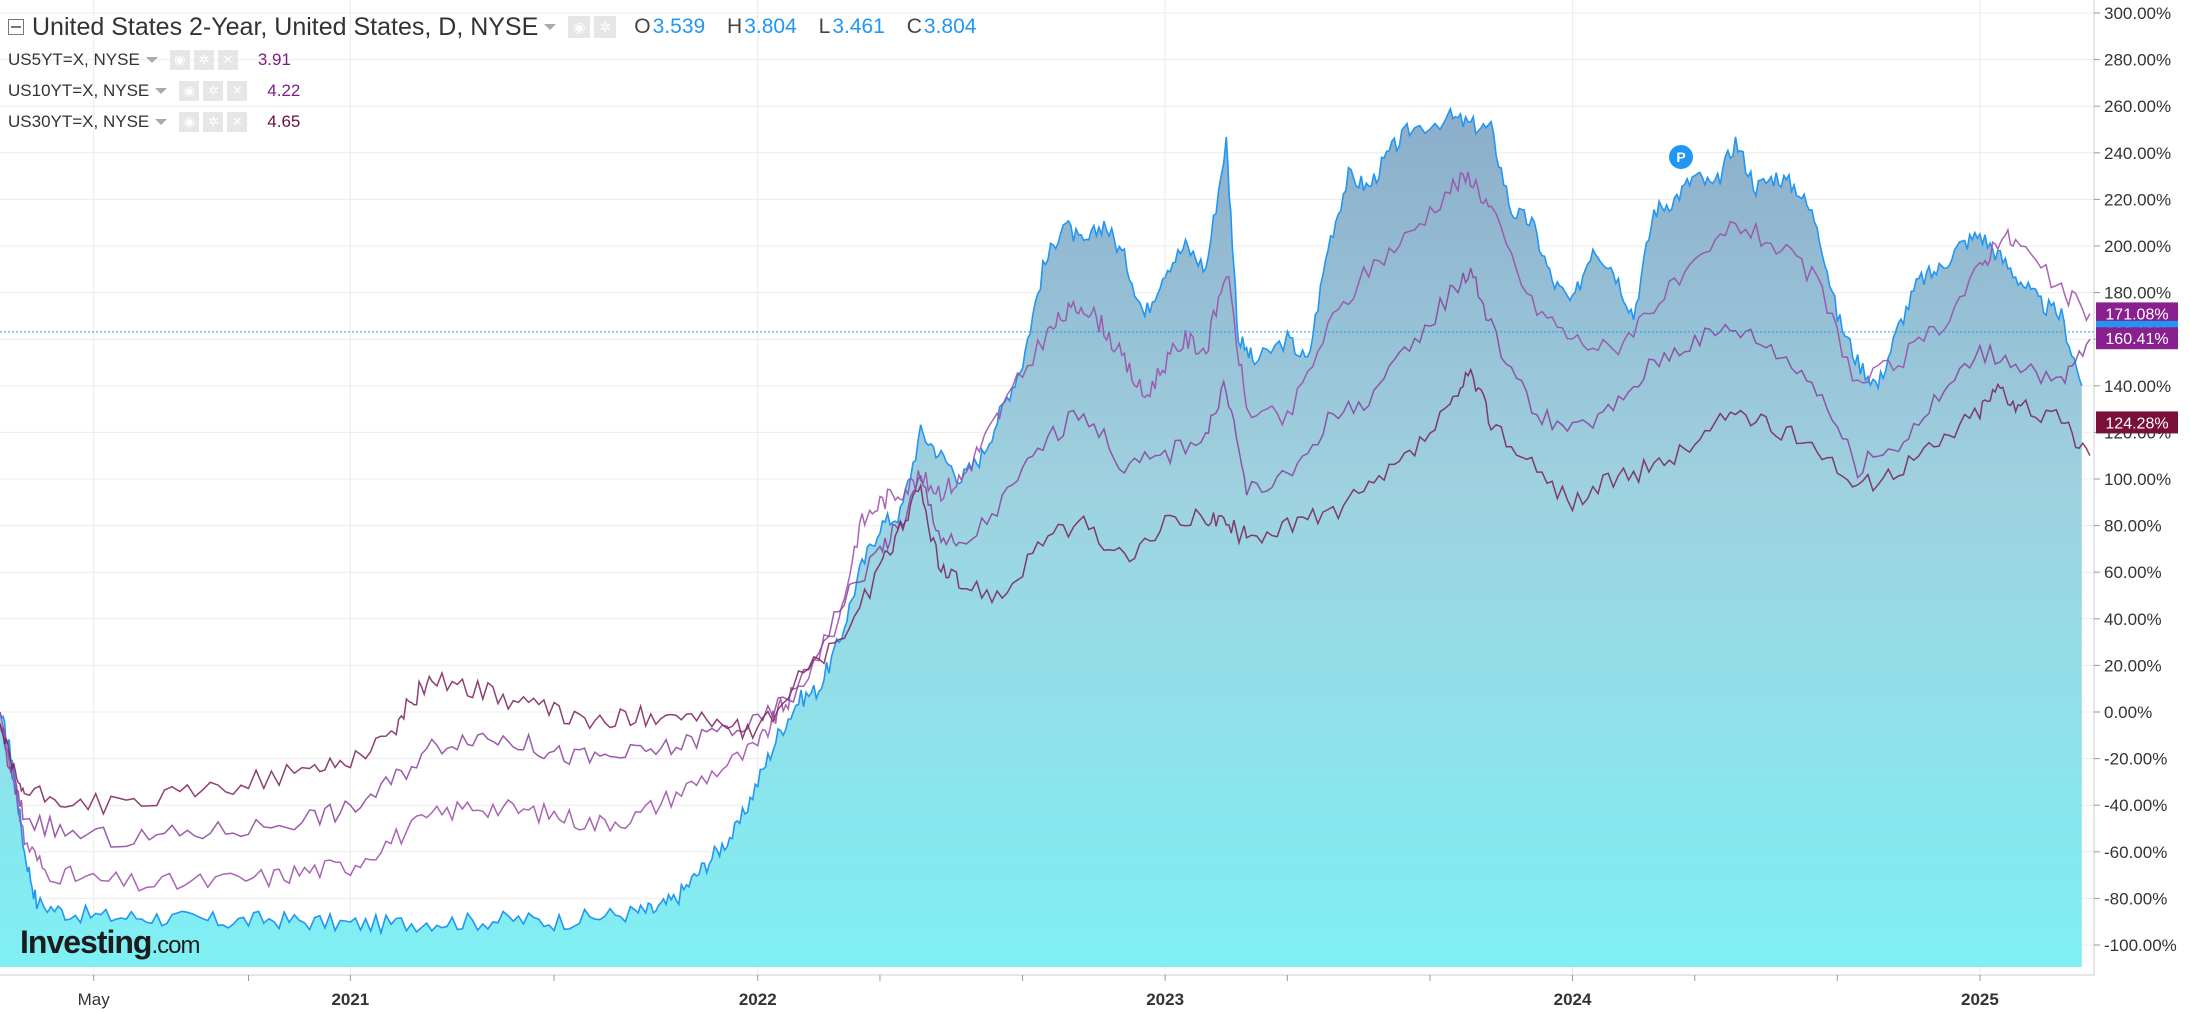 The height and width of the screenshot is (1013, 2189). I want to click on last-label-text: 124.28%, so click(2136, 423).